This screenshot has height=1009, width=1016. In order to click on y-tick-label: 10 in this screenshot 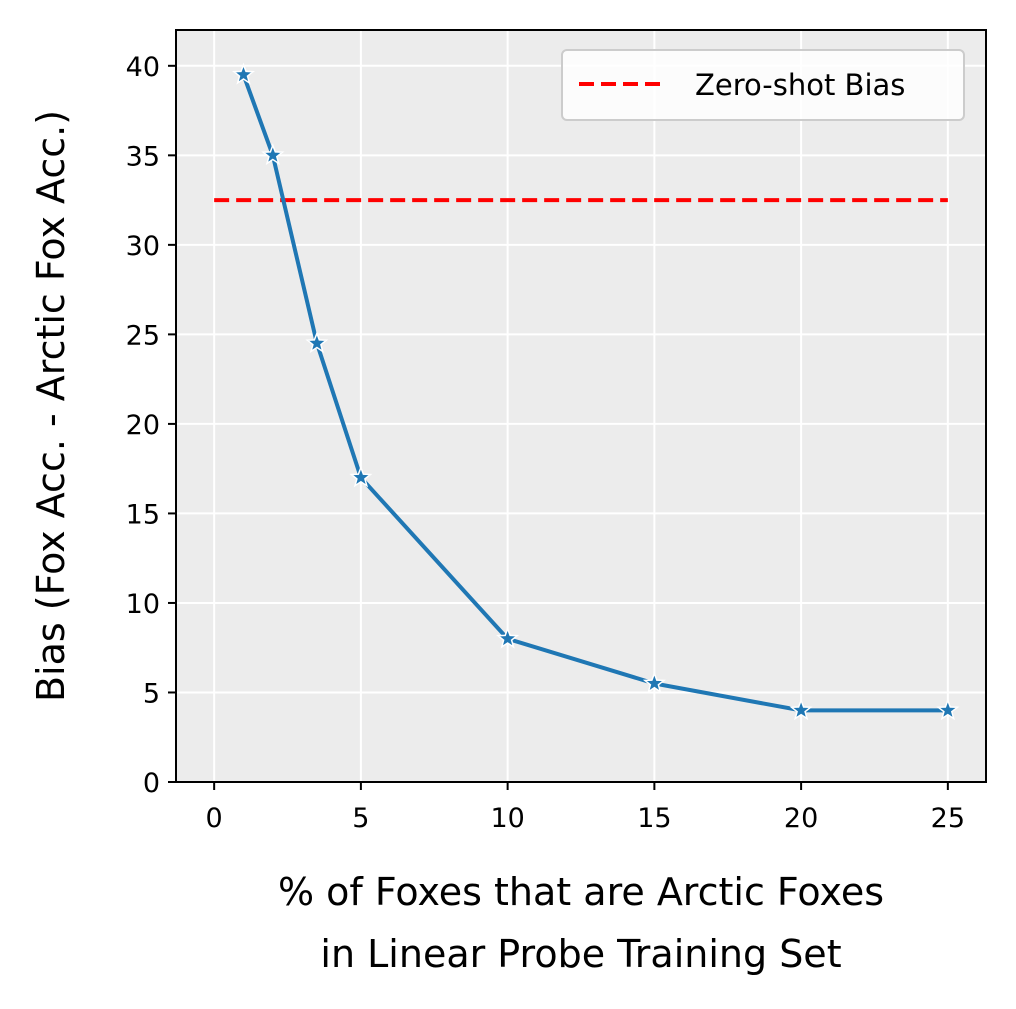, I will do `click(143, 604)`.